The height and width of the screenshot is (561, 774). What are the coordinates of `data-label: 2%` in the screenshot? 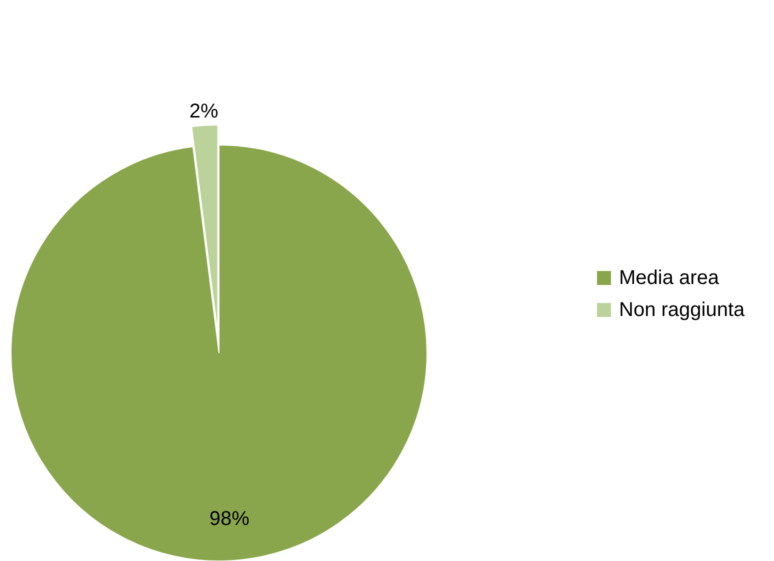 It's located at (203, 111).